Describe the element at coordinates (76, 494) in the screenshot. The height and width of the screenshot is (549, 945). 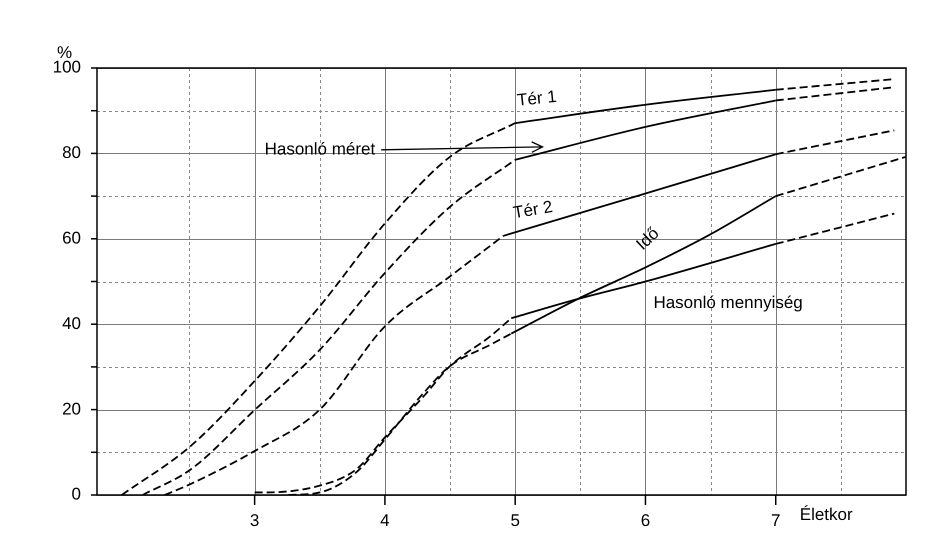
I see `y-tick-label: 0` at that location.